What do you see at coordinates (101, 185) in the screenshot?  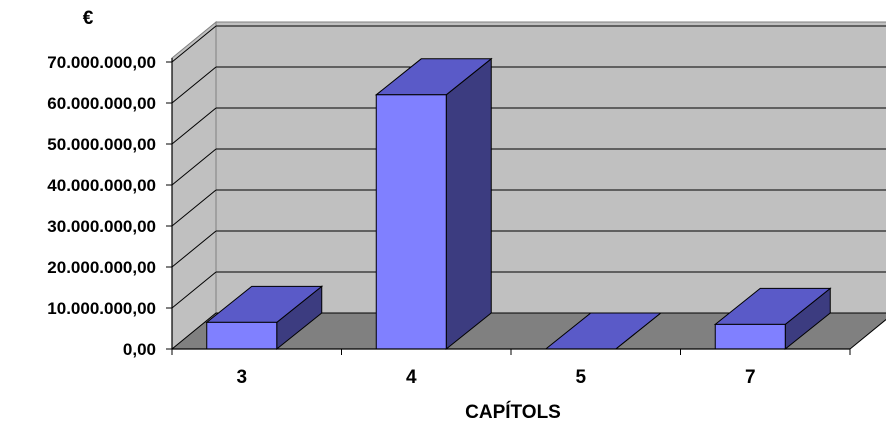 I see `y-tick-label: 40.000.000,00` at bounding box center [101, 185].